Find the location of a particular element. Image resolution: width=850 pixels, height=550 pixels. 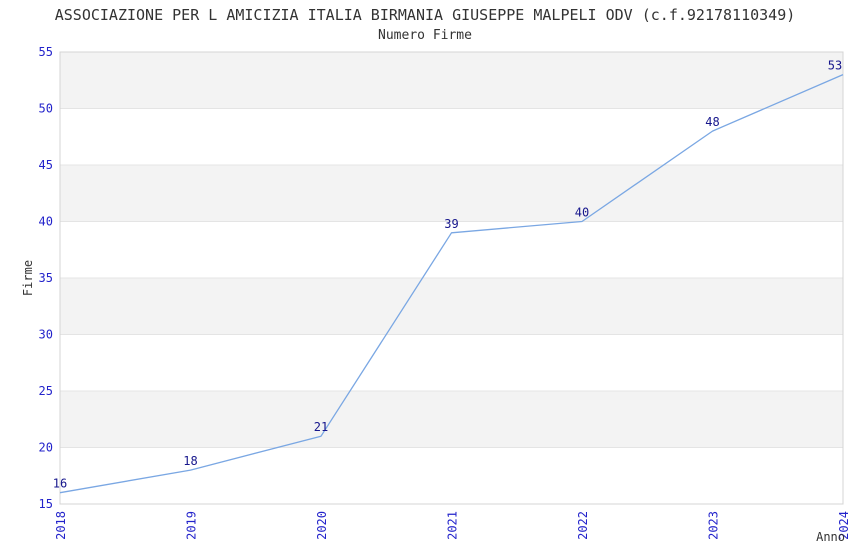

data-point-label: 18 is located at coordinates (190, 461).